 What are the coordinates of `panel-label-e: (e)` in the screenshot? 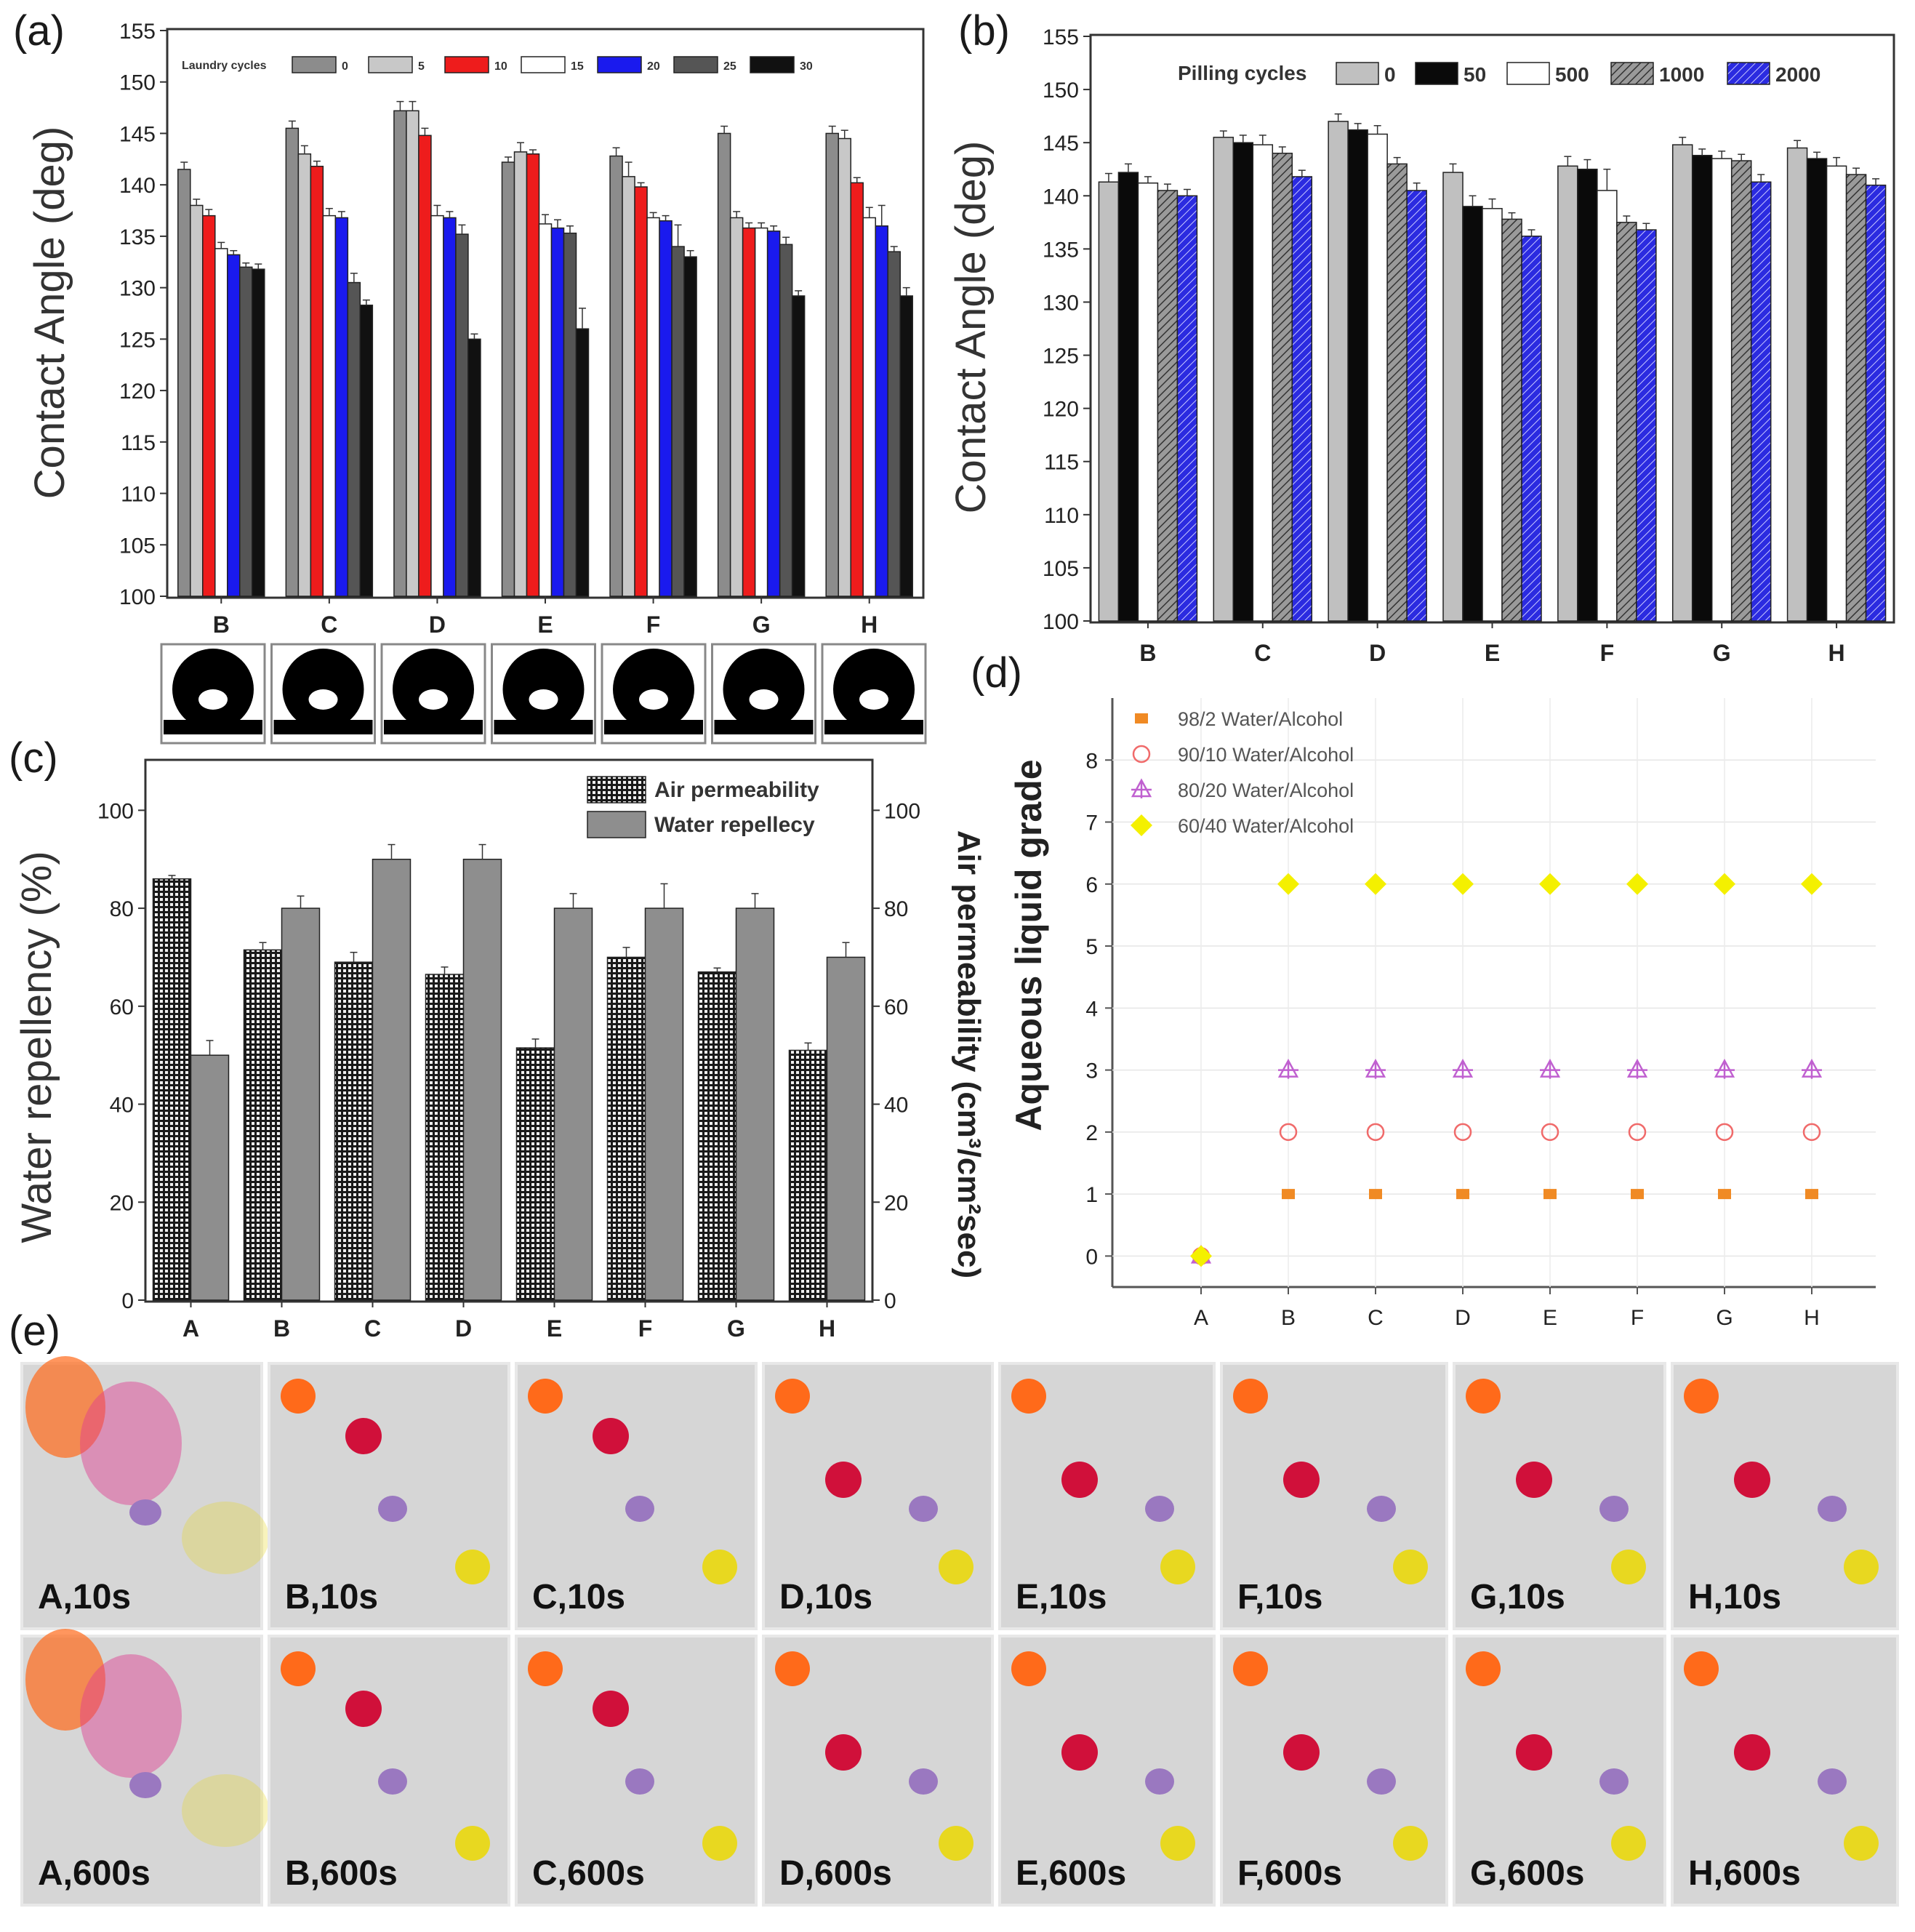 It's located at (34, 1331).